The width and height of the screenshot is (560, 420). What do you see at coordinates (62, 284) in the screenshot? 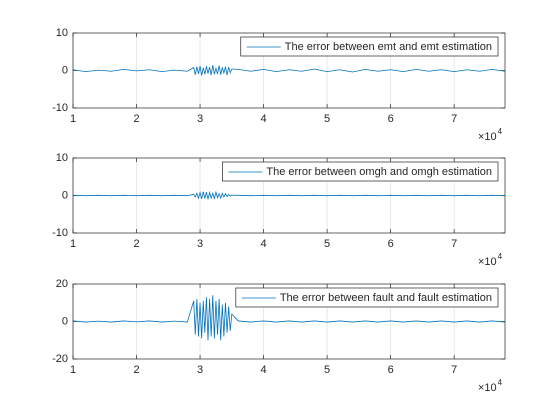
I see `y-tick-label: 20` at bounding box center [62, 284].